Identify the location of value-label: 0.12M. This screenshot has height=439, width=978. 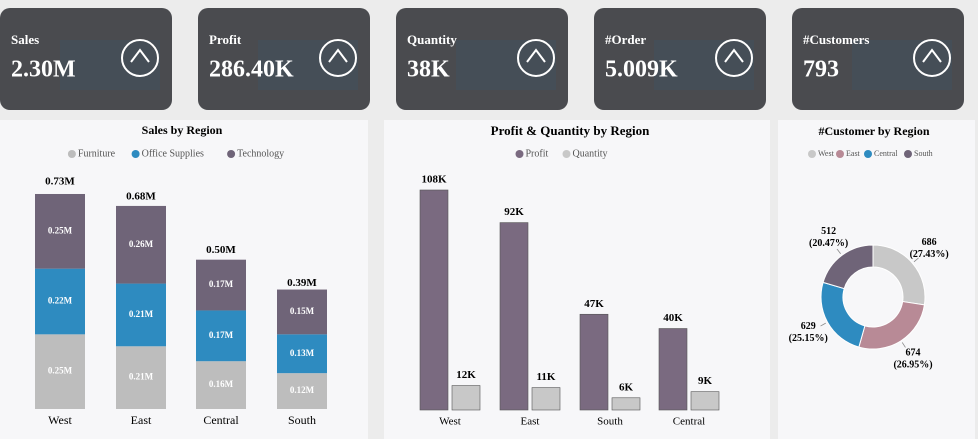
(302, 390).